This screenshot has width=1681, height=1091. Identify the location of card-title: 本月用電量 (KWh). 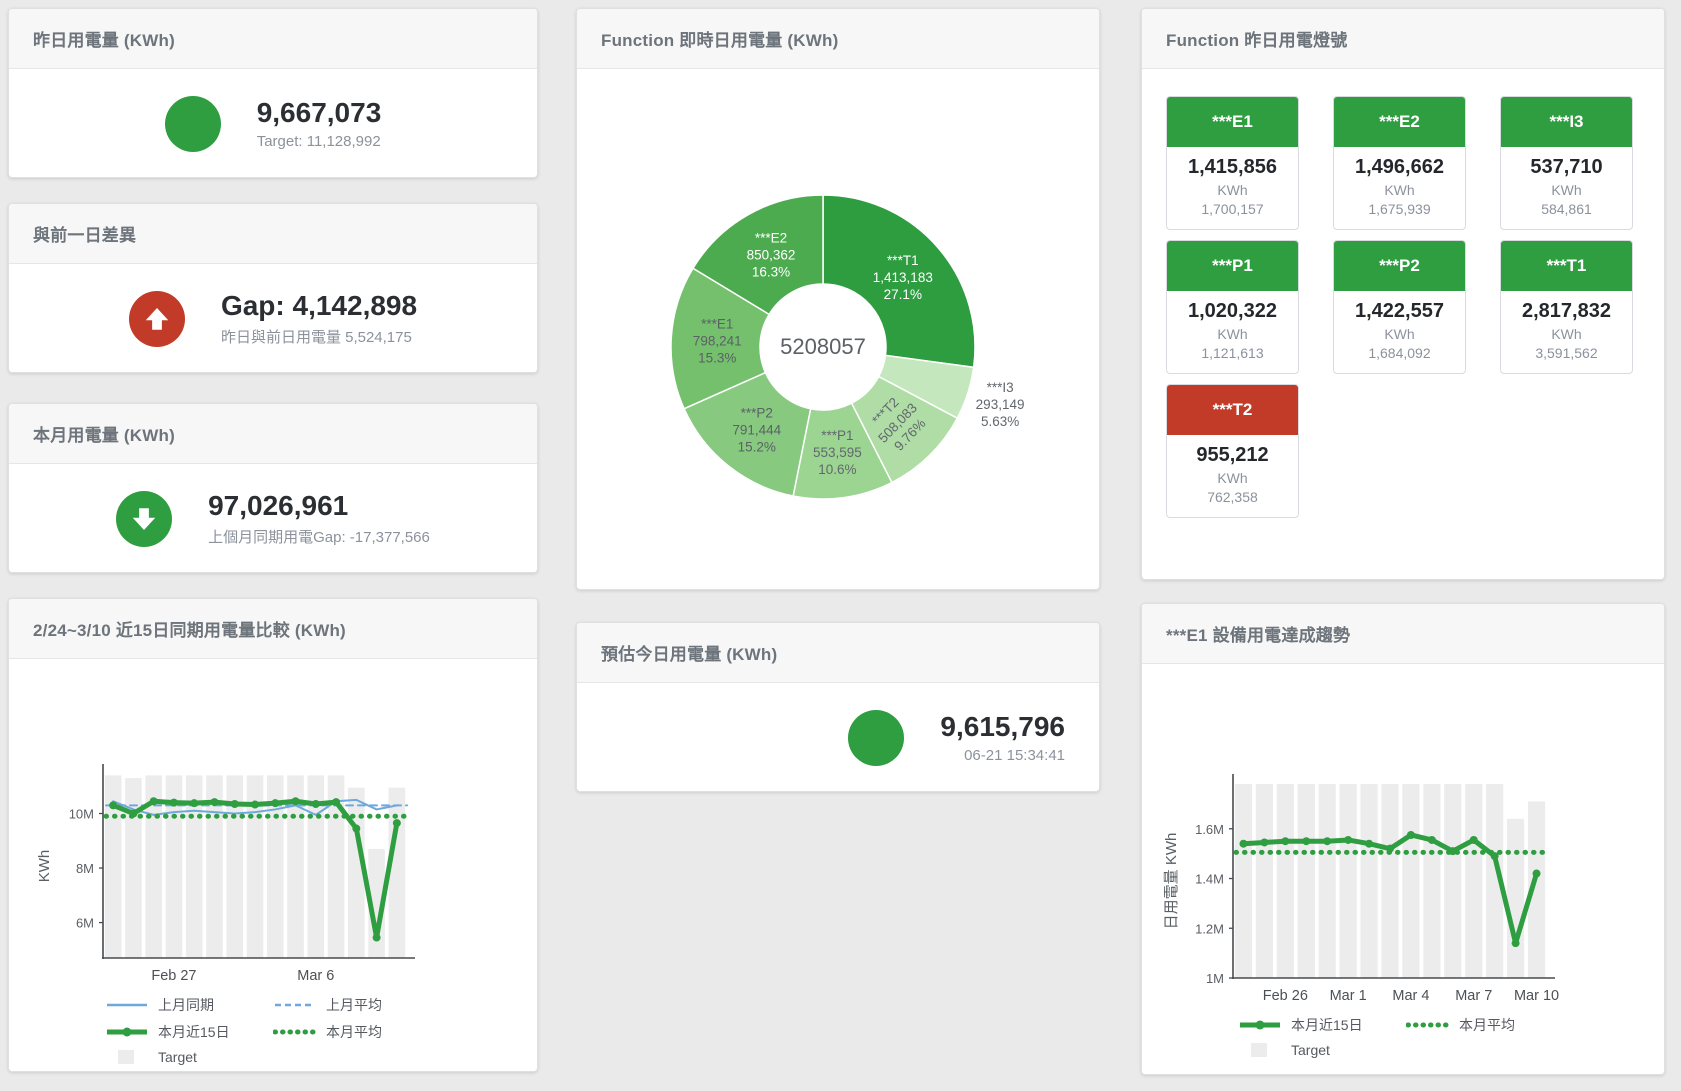
(273, 434).